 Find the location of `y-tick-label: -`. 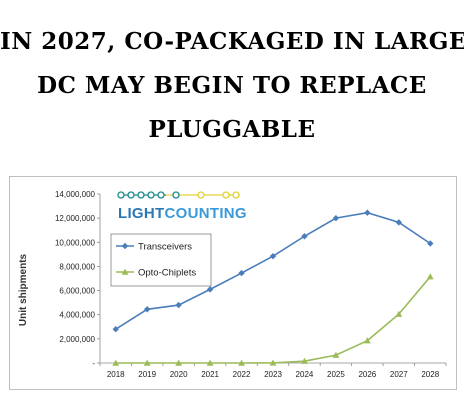

y-tick-label: - is located at coordinates (93, 363).